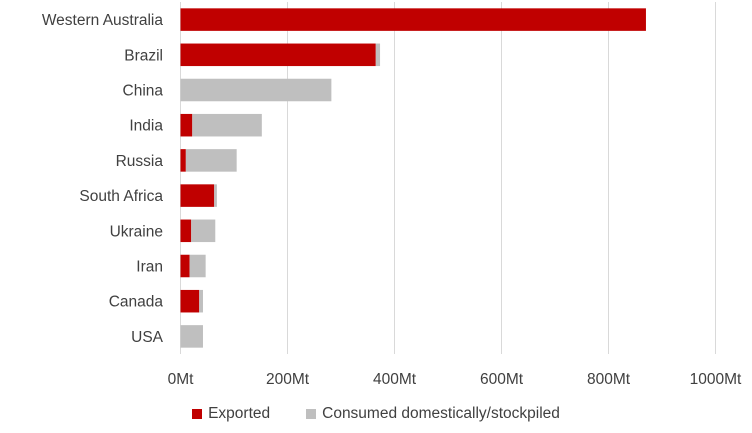 The image size is (752, 433). I want to click on legend-item-exported: Exported, so click(231, 414).